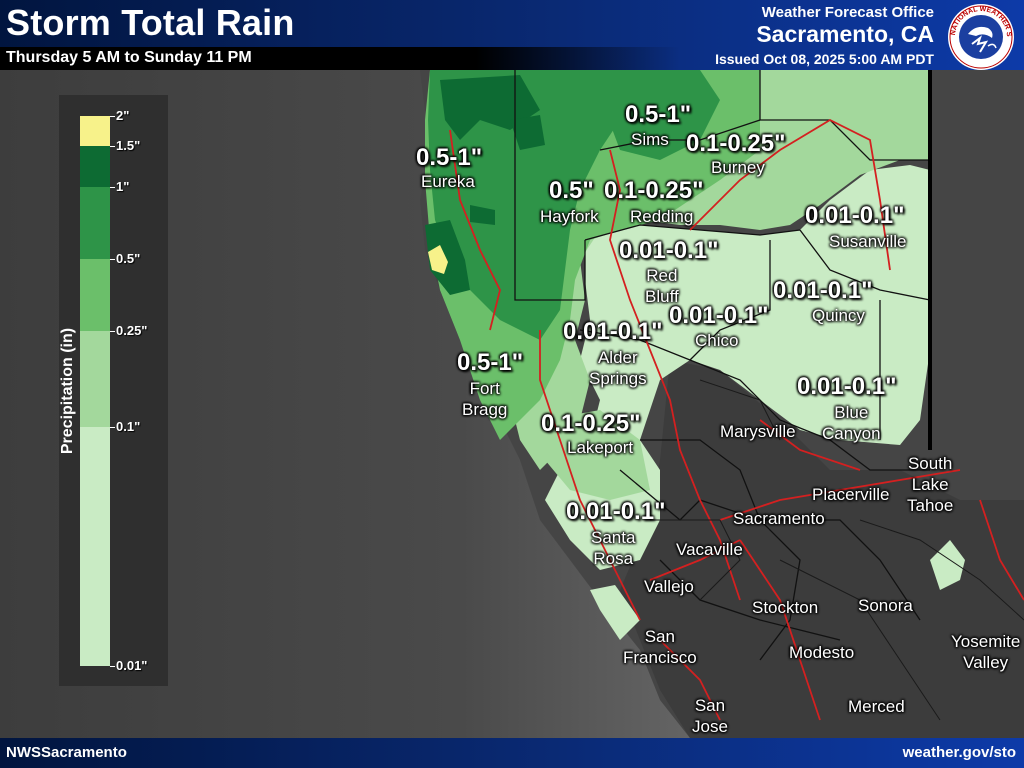  I want to click on city-label-line: Blue, so click(851, 412).